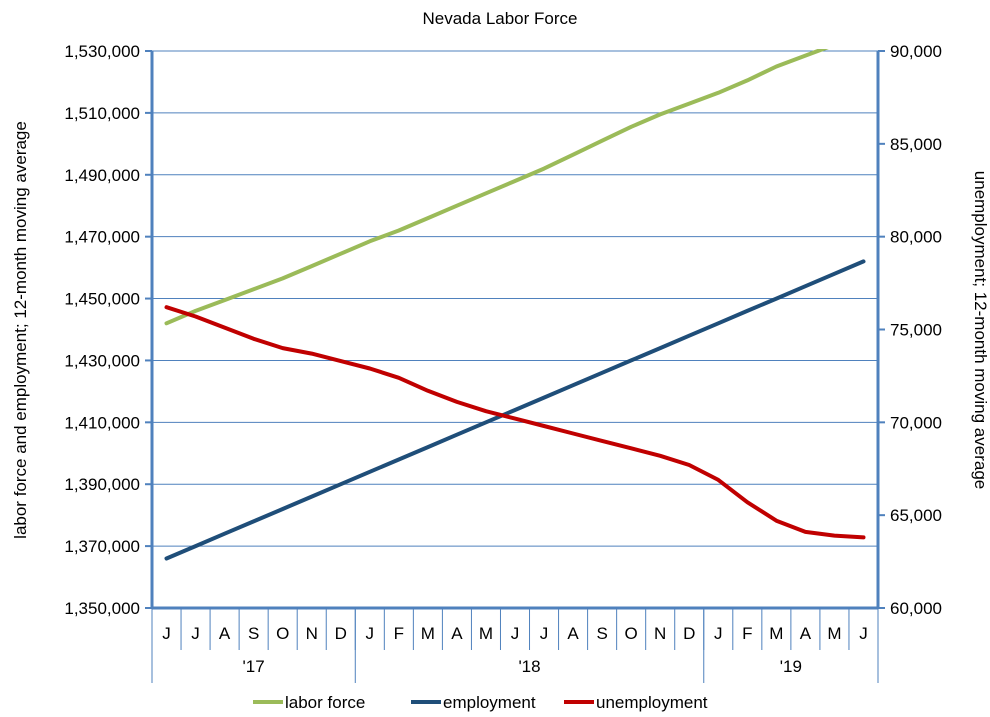 The image size is (990, 717). Describe the element at coordinates (102, 237) in the screenshot. I see `left-tick-label: 1,470,000` at that location.